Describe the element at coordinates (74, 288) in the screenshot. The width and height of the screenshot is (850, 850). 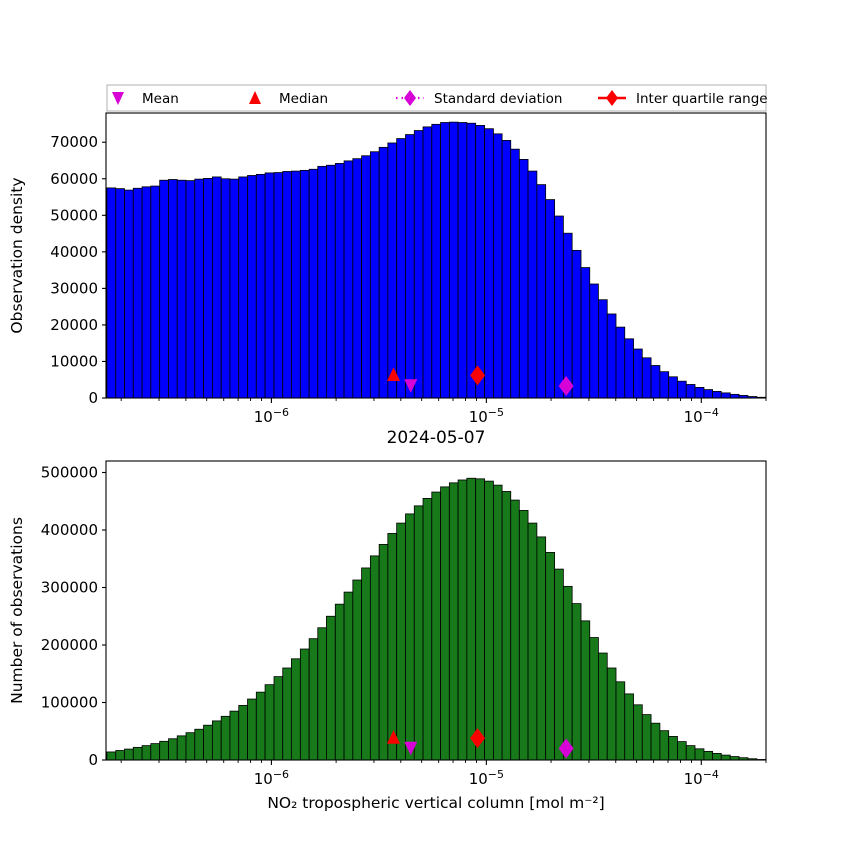
I see `y-tick-label: 30000` at that location.